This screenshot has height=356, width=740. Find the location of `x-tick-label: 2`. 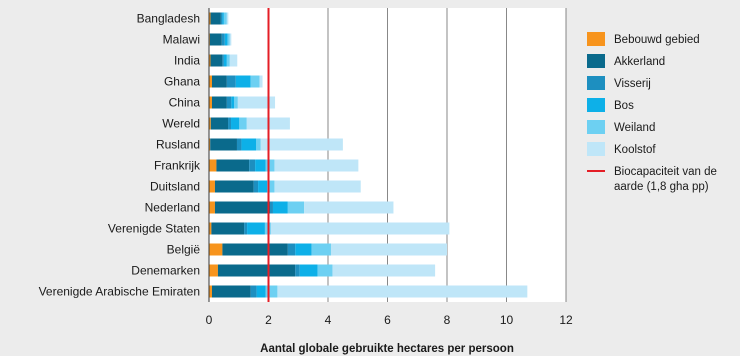

x-tick-label: 2 is located at coordinates (268, 320).